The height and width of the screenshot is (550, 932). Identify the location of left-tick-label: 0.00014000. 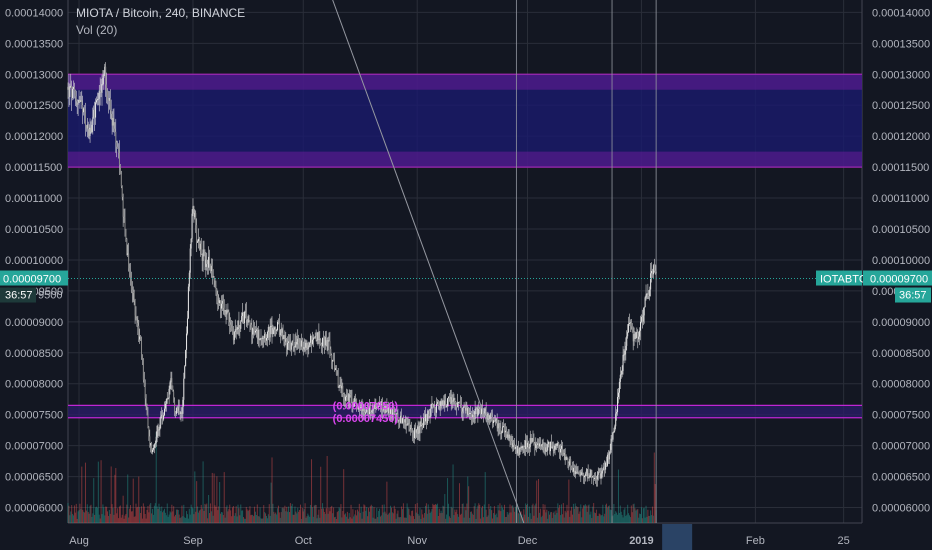
(34, 13).